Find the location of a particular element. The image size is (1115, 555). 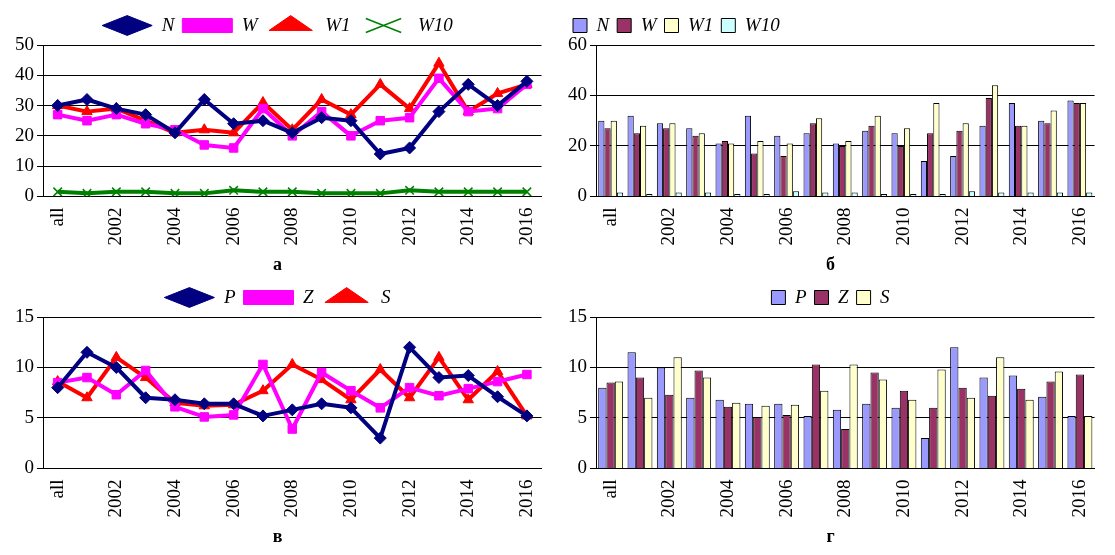

y-tick-label: 30 is located at coordinates (24, 104).